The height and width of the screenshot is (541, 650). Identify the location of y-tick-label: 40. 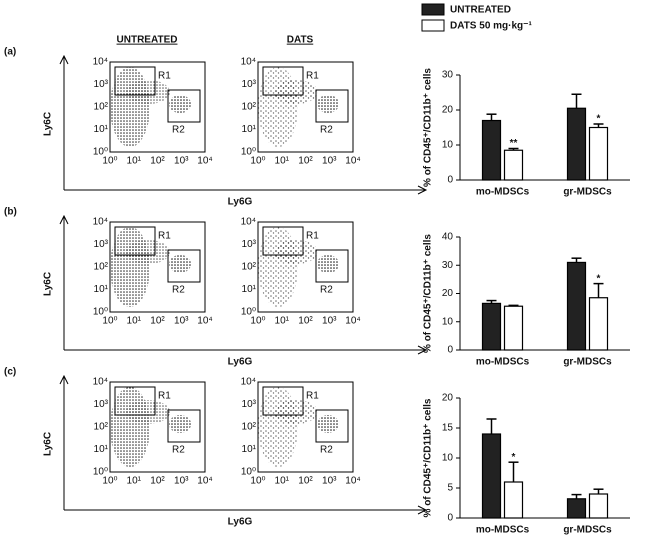
(448, 237).